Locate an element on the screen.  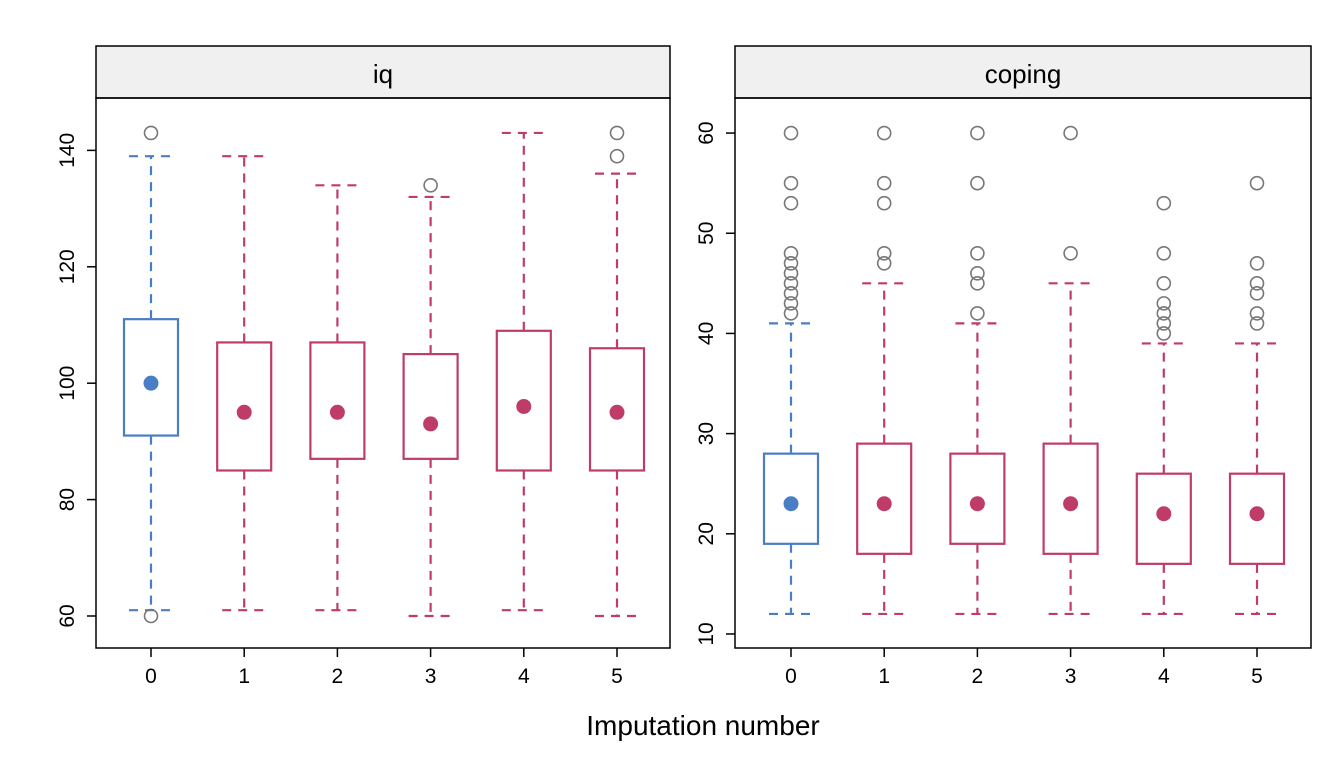
y-tick-label: 40 is located at coordinates (706, 333).